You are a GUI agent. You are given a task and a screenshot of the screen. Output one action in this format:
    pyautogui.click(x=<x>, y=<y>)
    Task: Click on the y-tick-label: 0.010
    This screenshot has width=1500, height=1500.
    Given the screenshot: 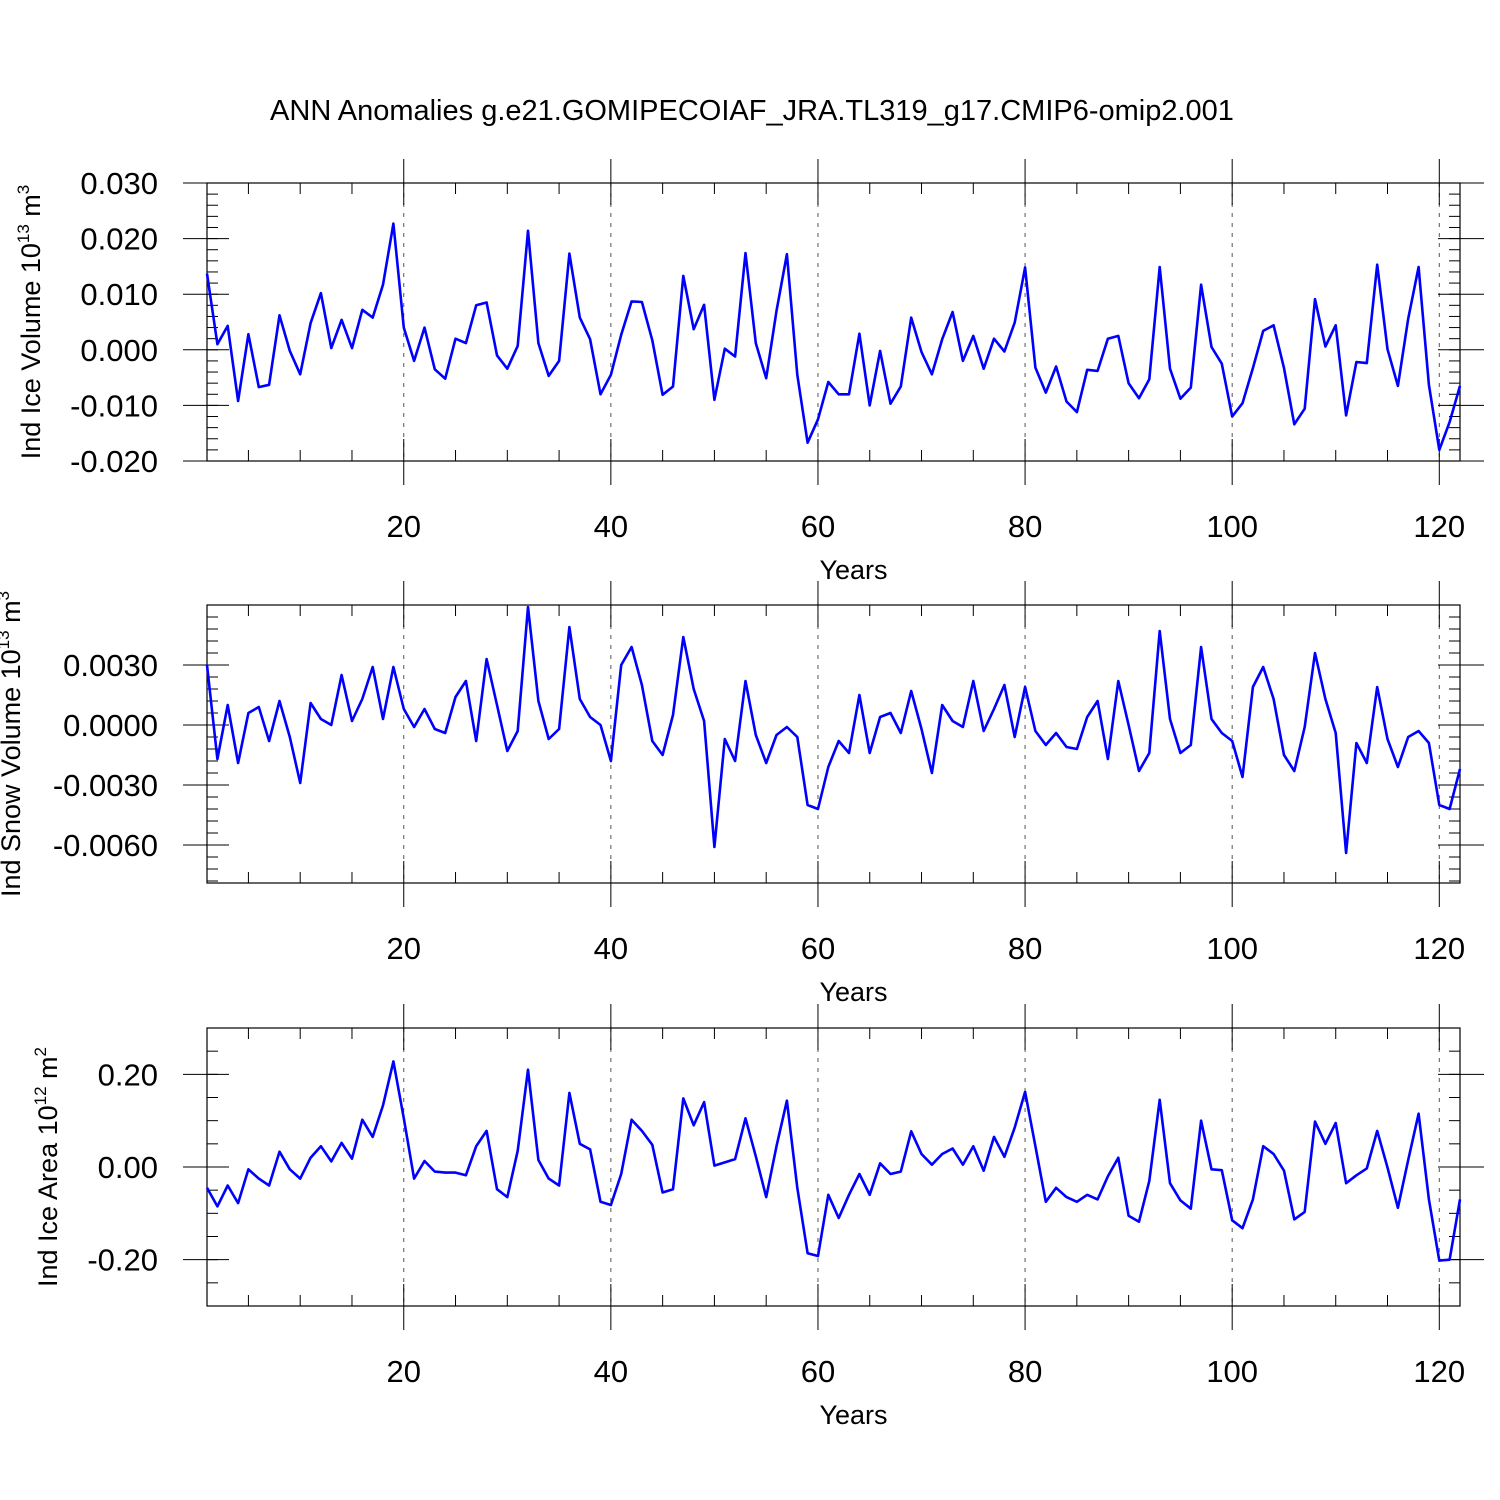 What is the action you would take?
    pyautogui.click(x=119, y=294)
    